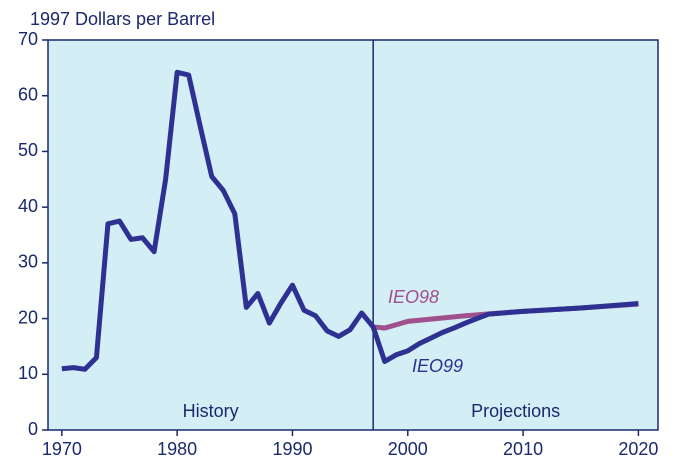  Describe the element at coordinates (177, 449) in the screenshot. I see `x-tick-label: 1980` at that location.